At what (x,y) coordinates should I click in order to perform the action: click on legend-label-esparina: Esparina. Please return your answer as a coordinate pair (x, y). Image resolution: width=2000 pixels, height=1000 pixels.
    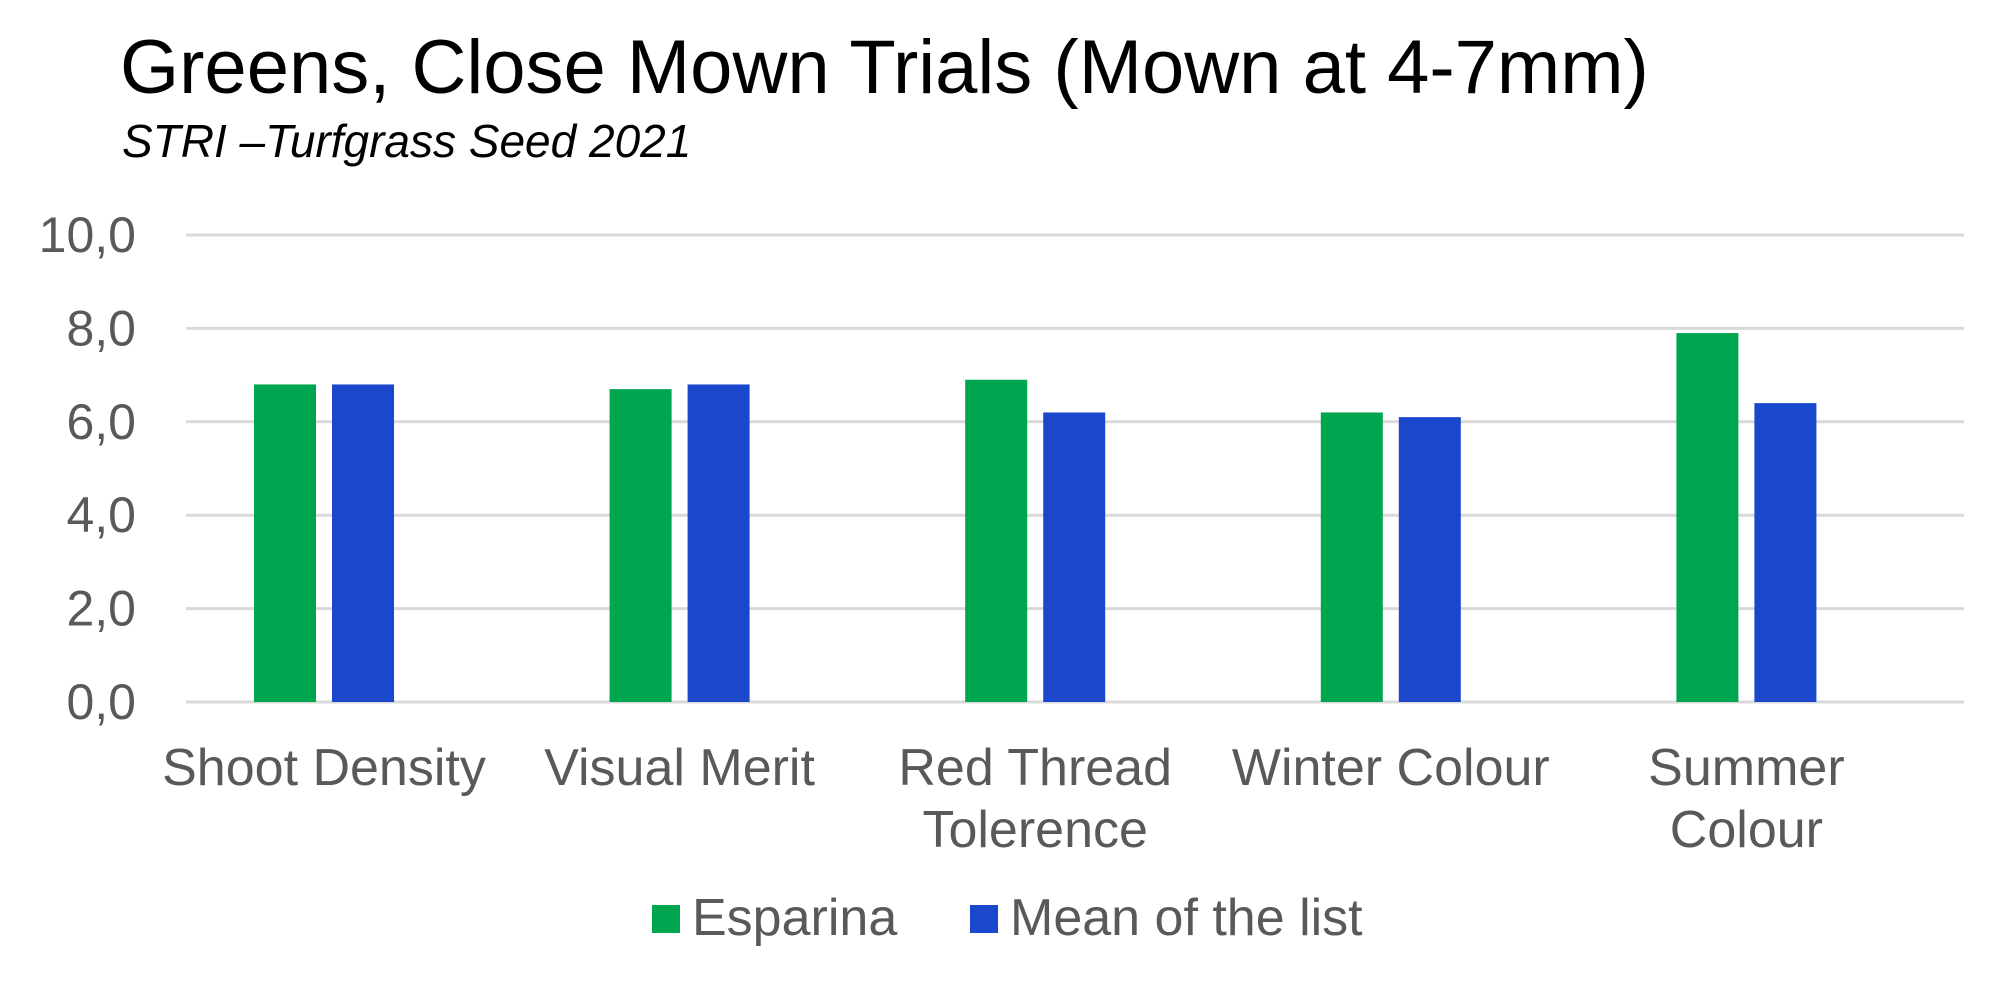
    Looking at the image, I should click on (794, 918).